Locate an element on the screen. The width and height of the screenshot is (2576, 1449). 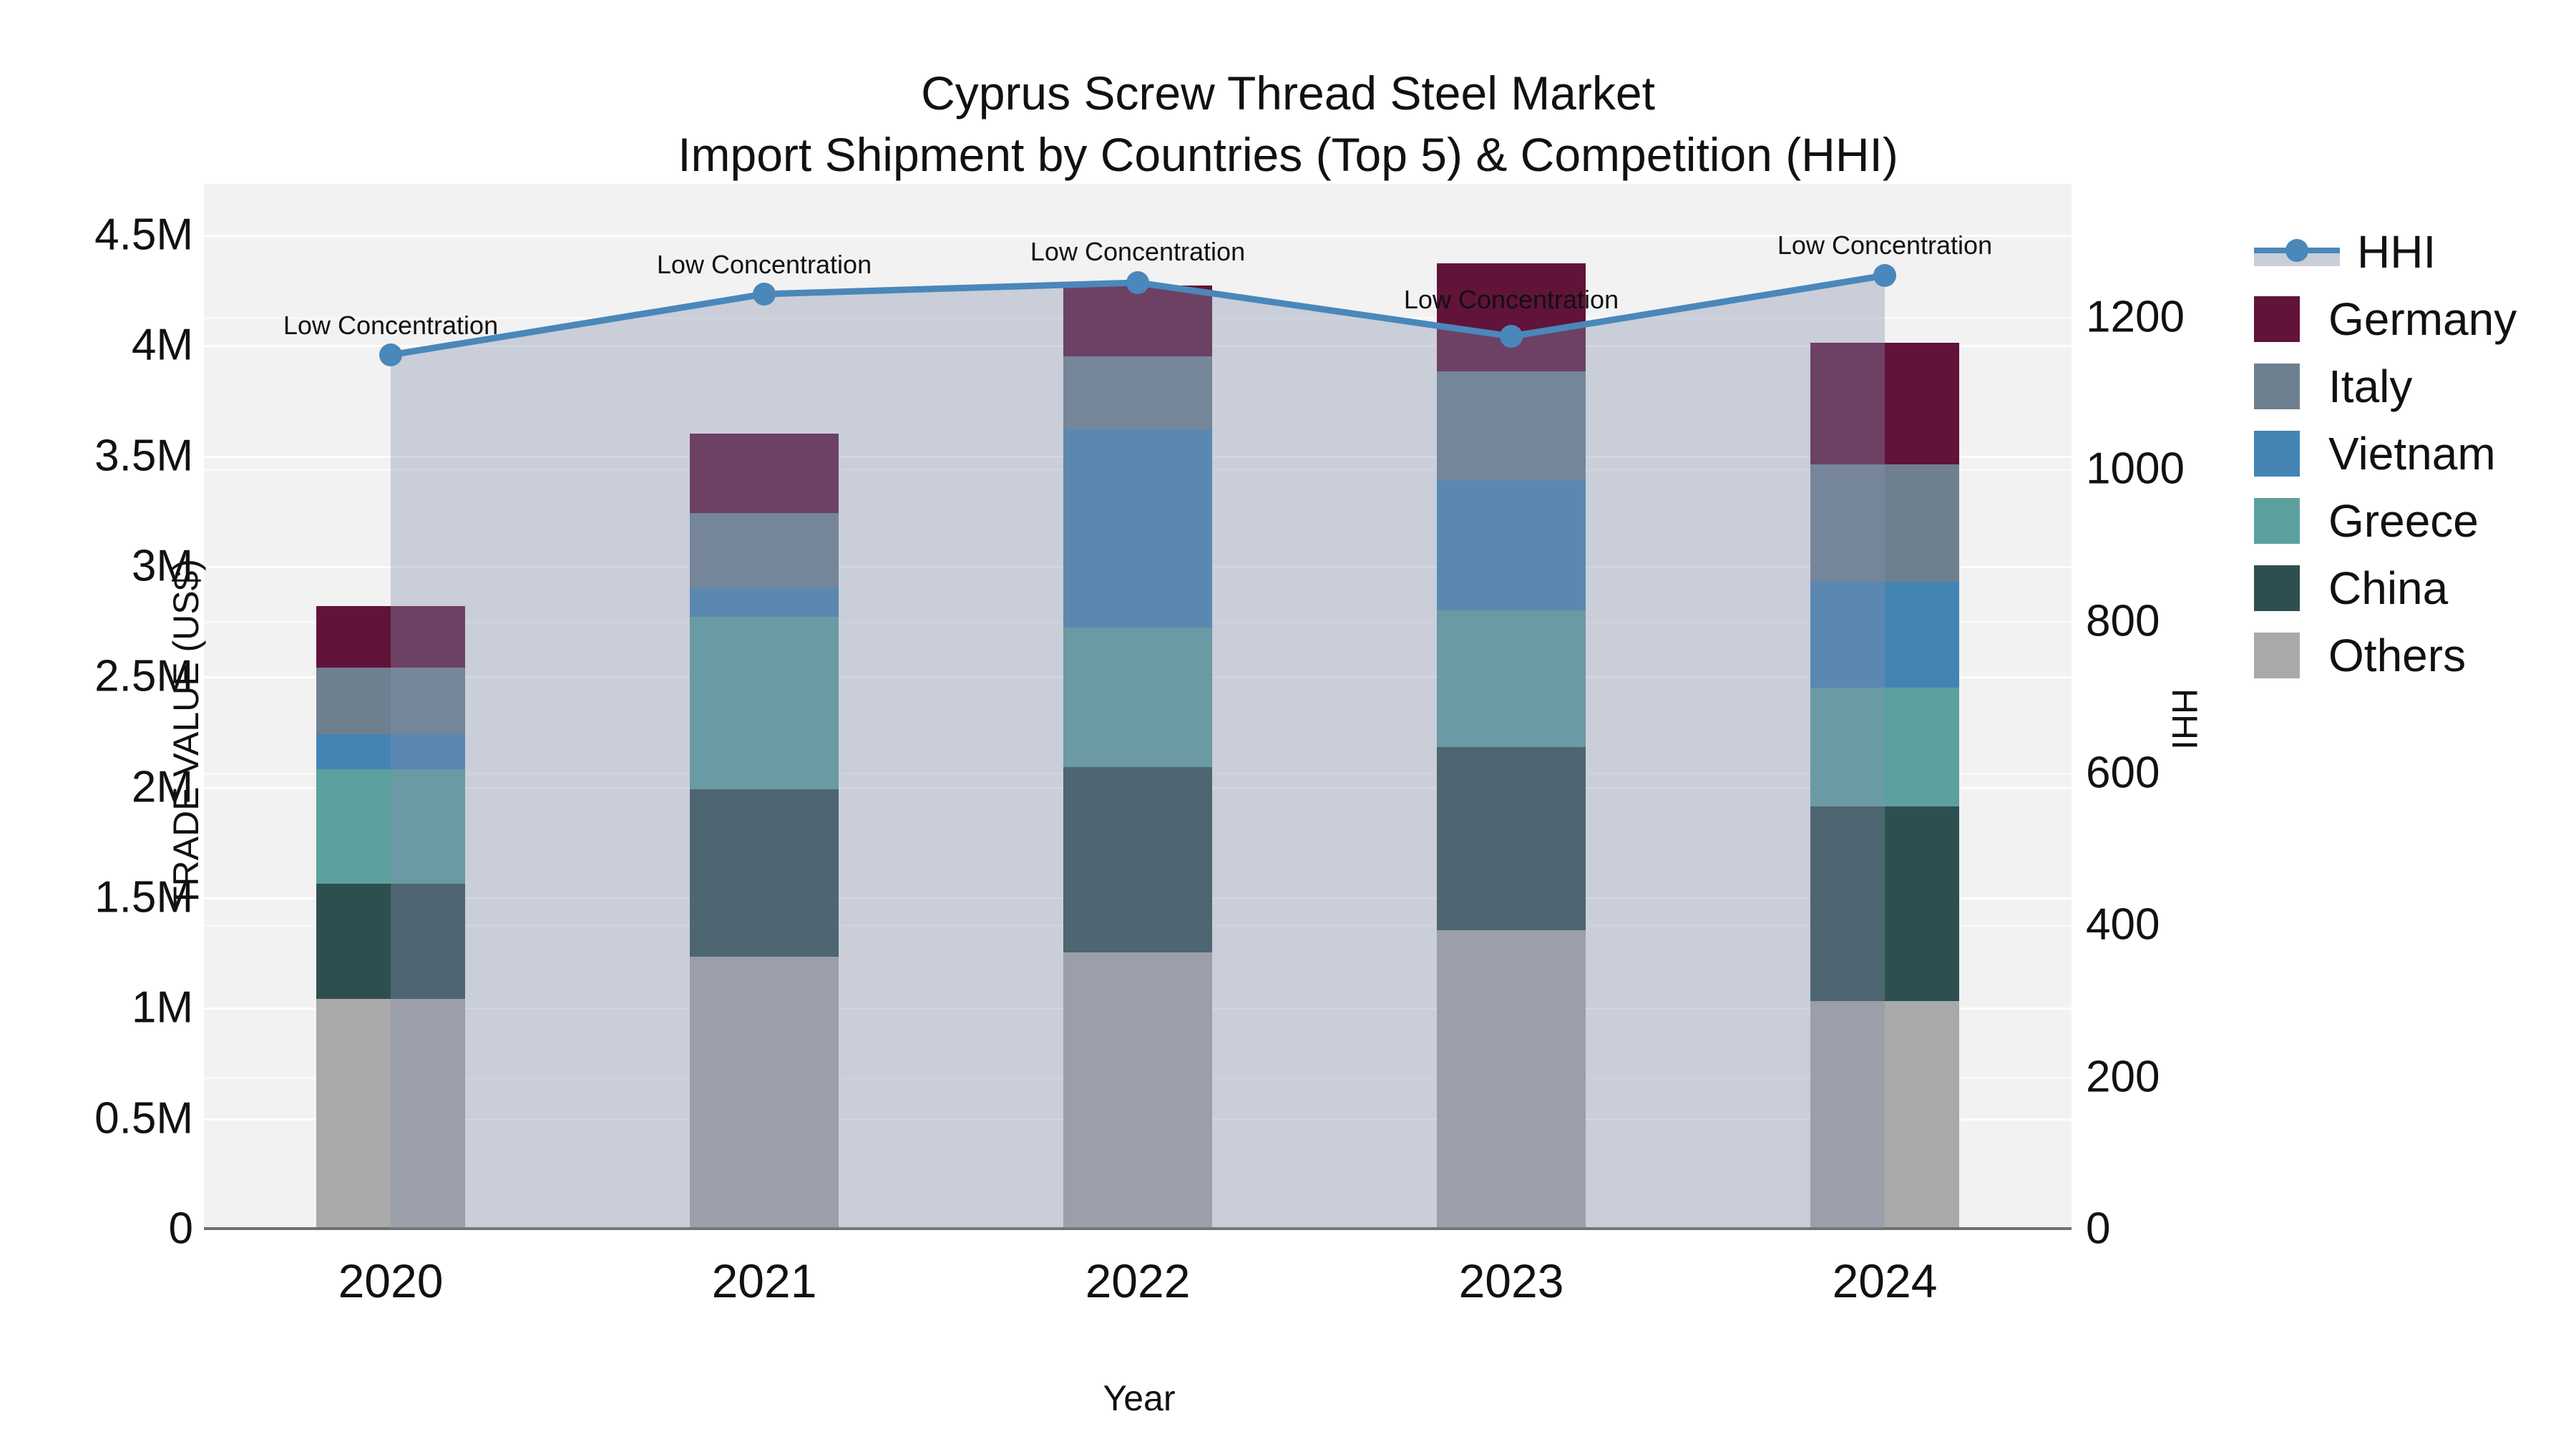
bar-segment-2024-germany is located at coordinates (1884, 403).